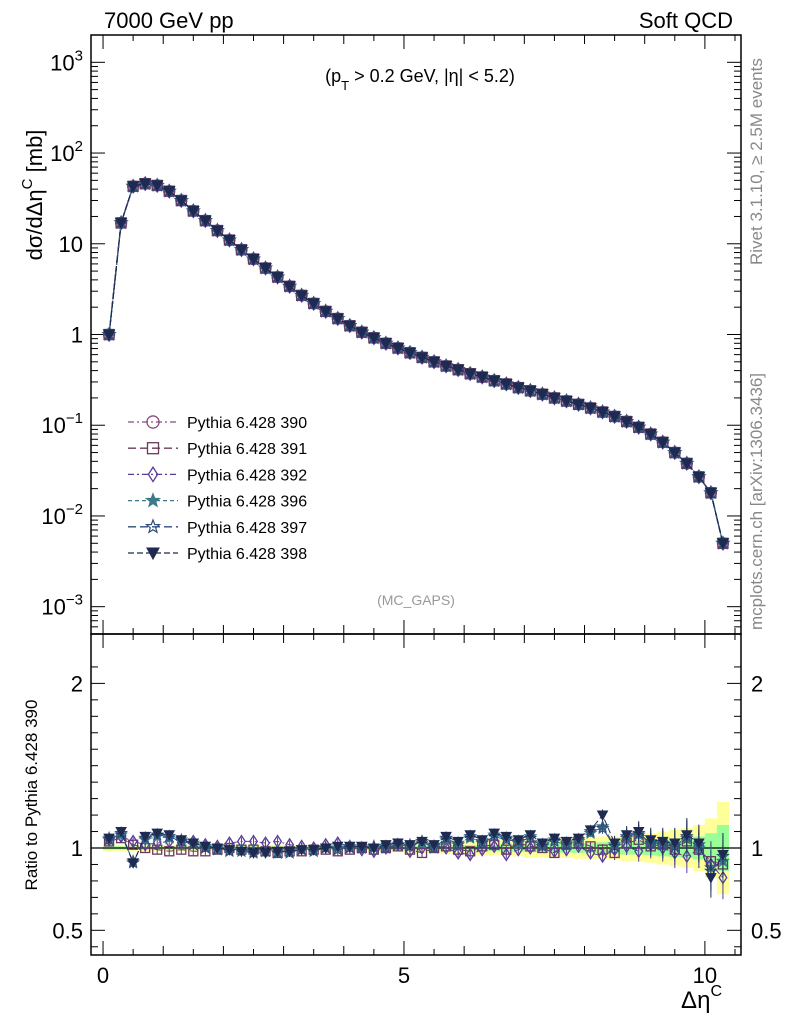 The height and width of the screenshot is (1024, 786). Describe the element at coordinates (77, 683) in the screenshot. I see `ratio-y-tick-label: 2` at that location.